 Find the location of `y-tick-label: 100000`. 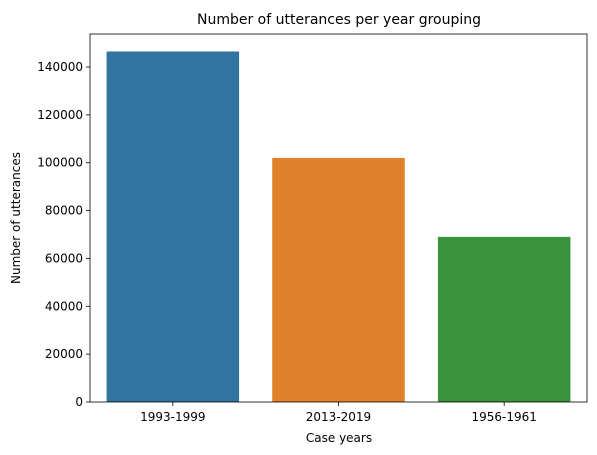

y-tick-label: 100000 is located at coordinates (60, 163).